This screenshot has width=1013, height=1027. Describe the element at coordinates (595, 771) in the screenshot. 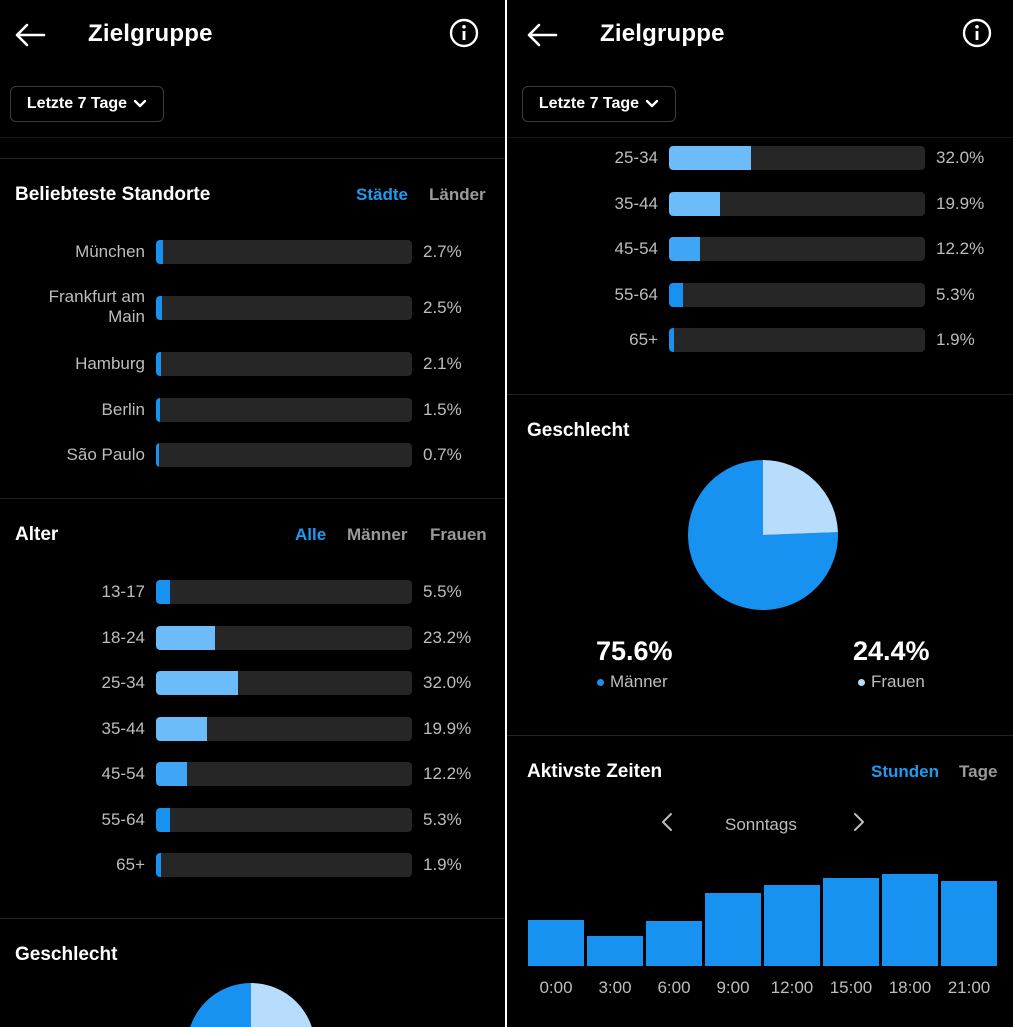

I see `active-times-title: Aktivste Zeiten` at that location.